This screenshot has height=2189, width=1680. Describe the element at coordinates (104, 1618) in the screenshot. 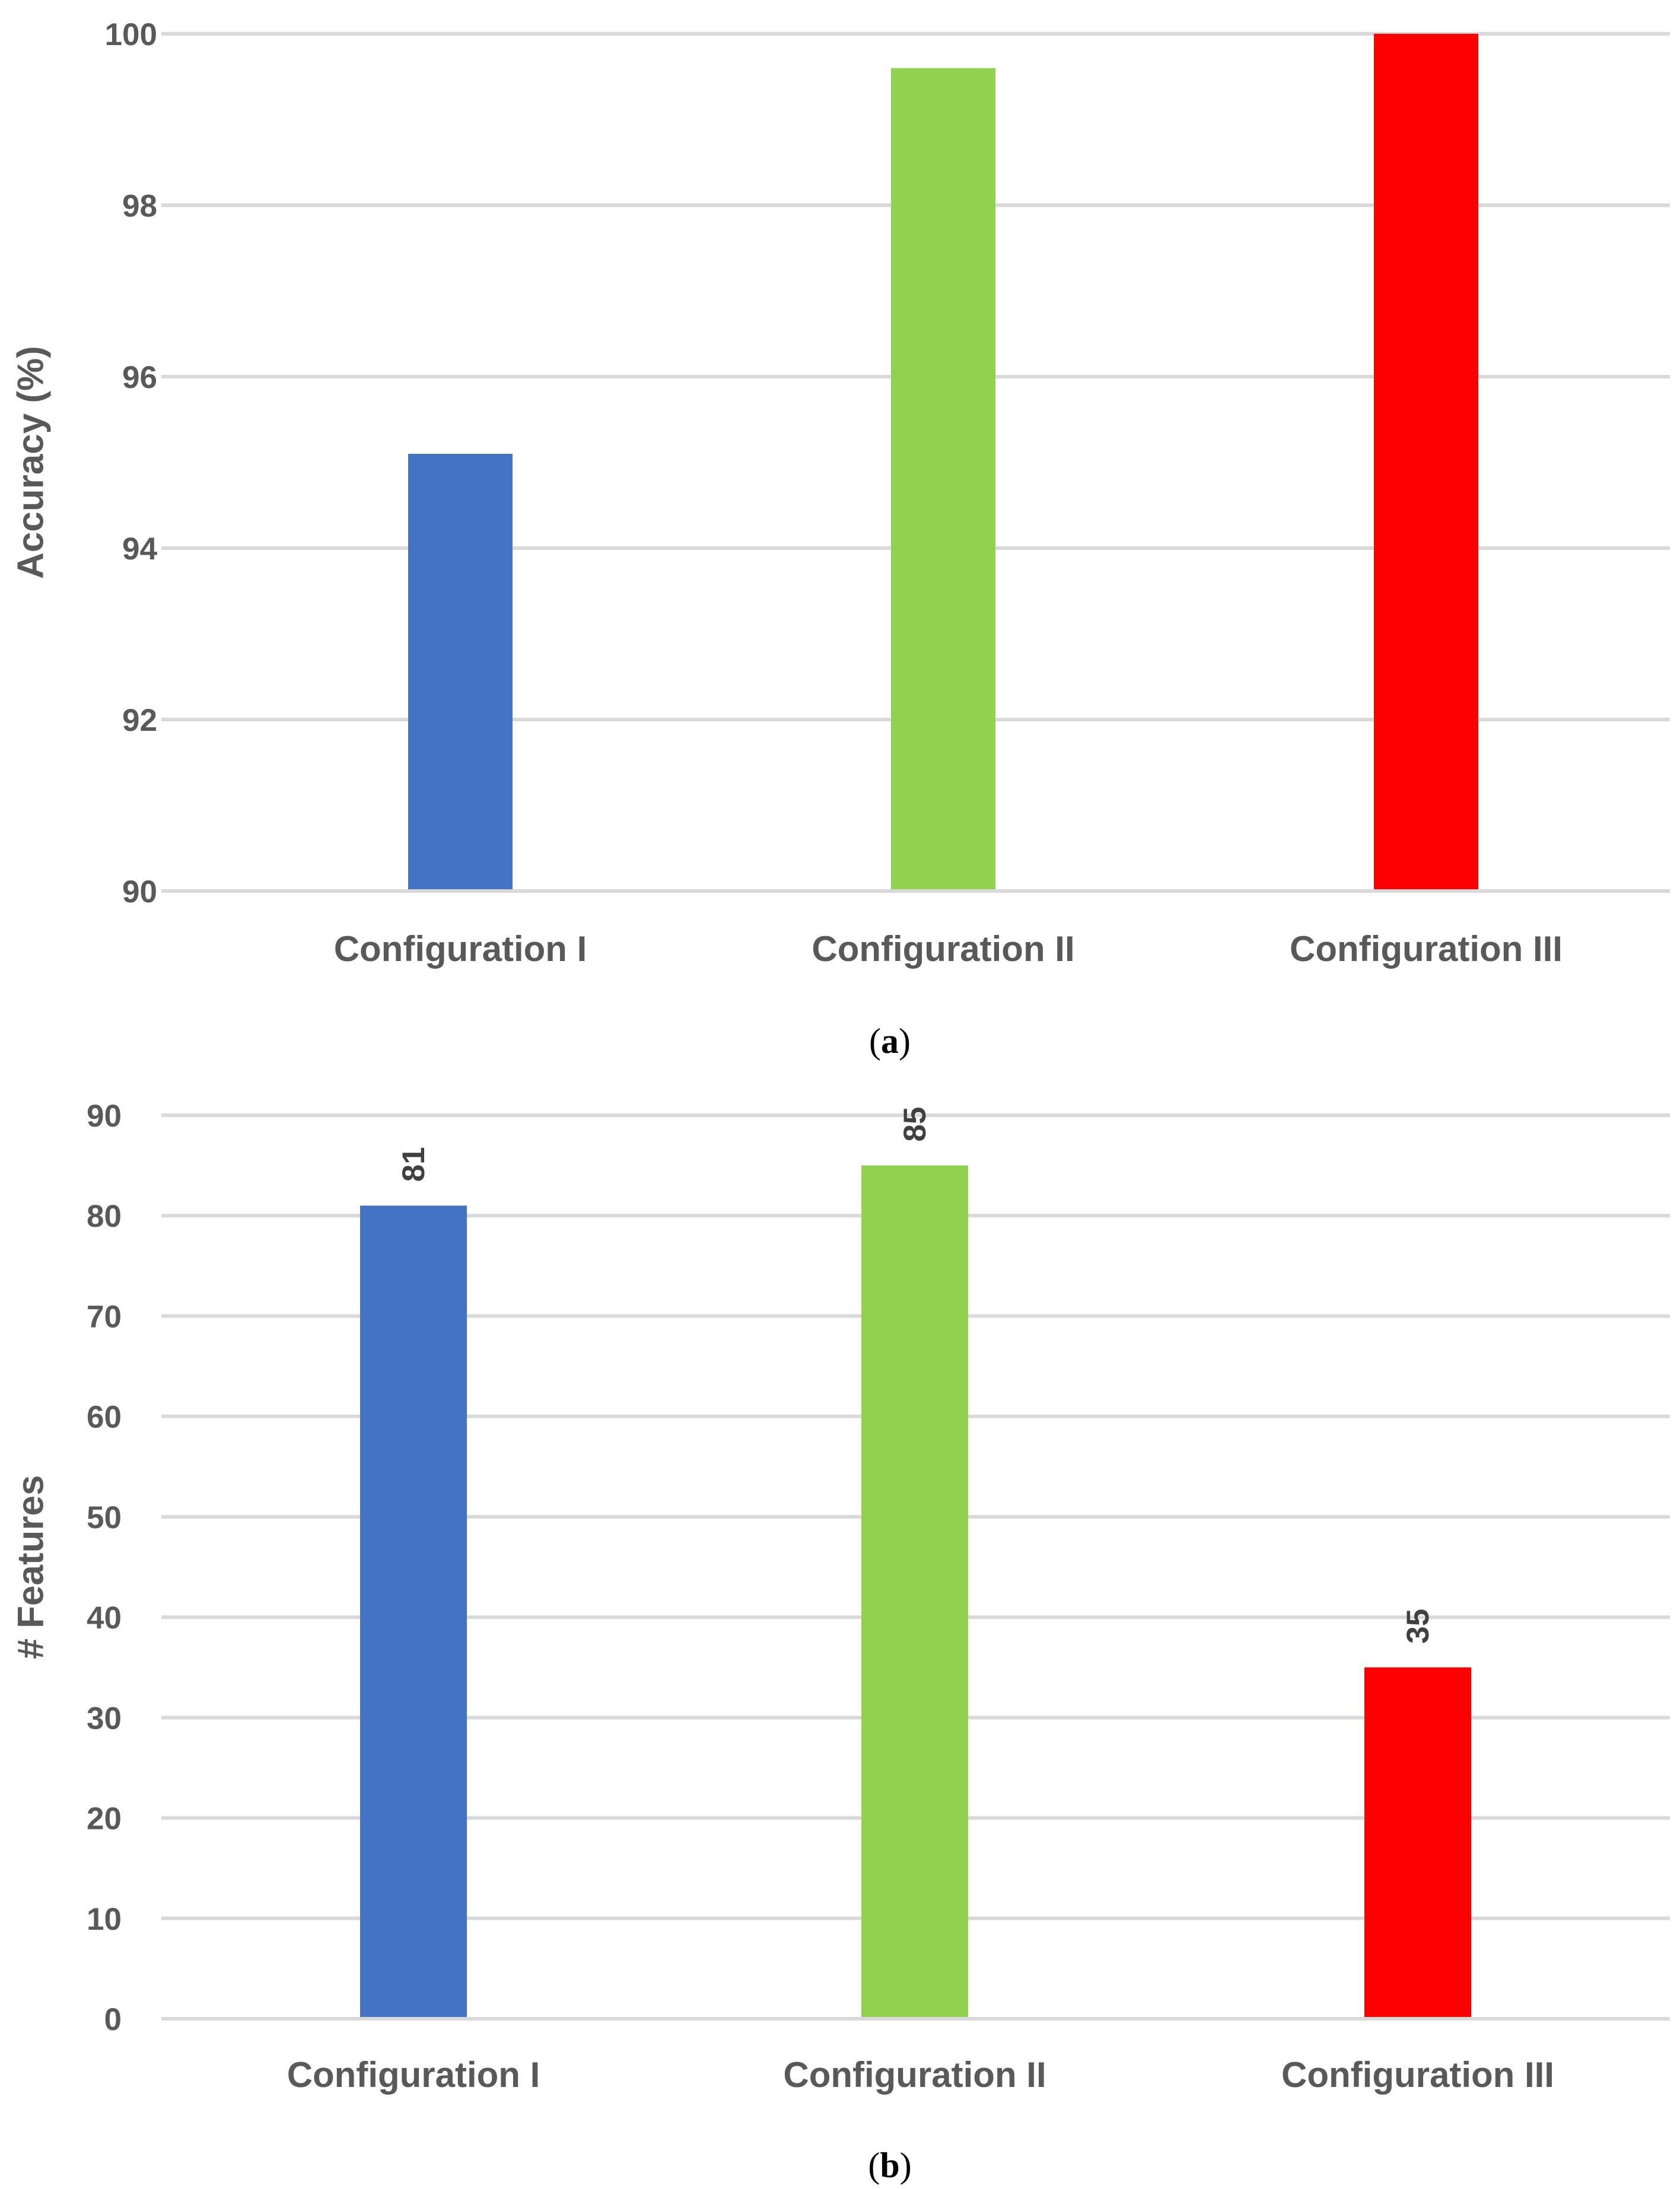

I see `features-y-tick-label: 40` at that location.